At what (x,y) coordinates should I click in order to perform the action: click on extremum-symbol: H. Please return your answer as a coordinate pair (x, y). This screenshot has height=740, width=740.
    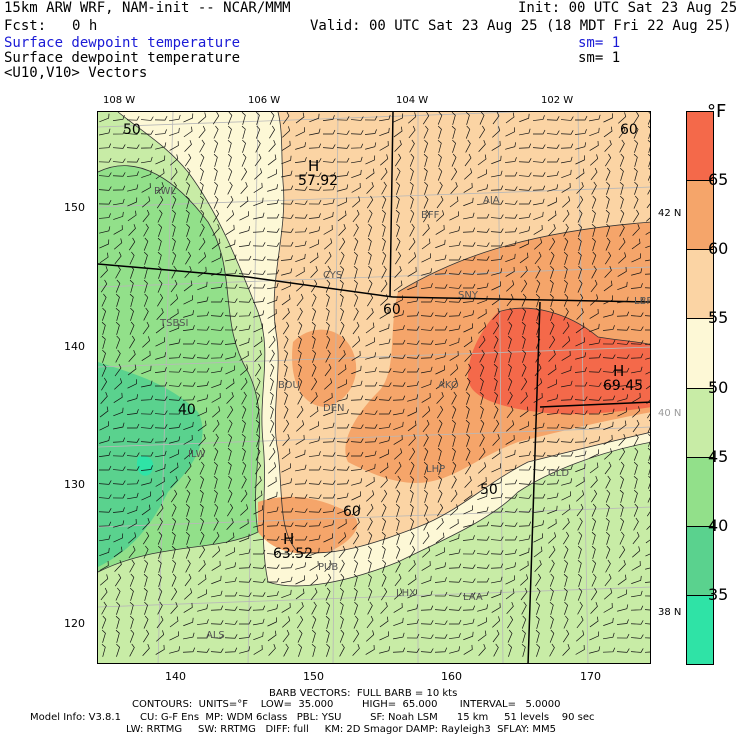
    Looking at the image, I should click on (314, 166).